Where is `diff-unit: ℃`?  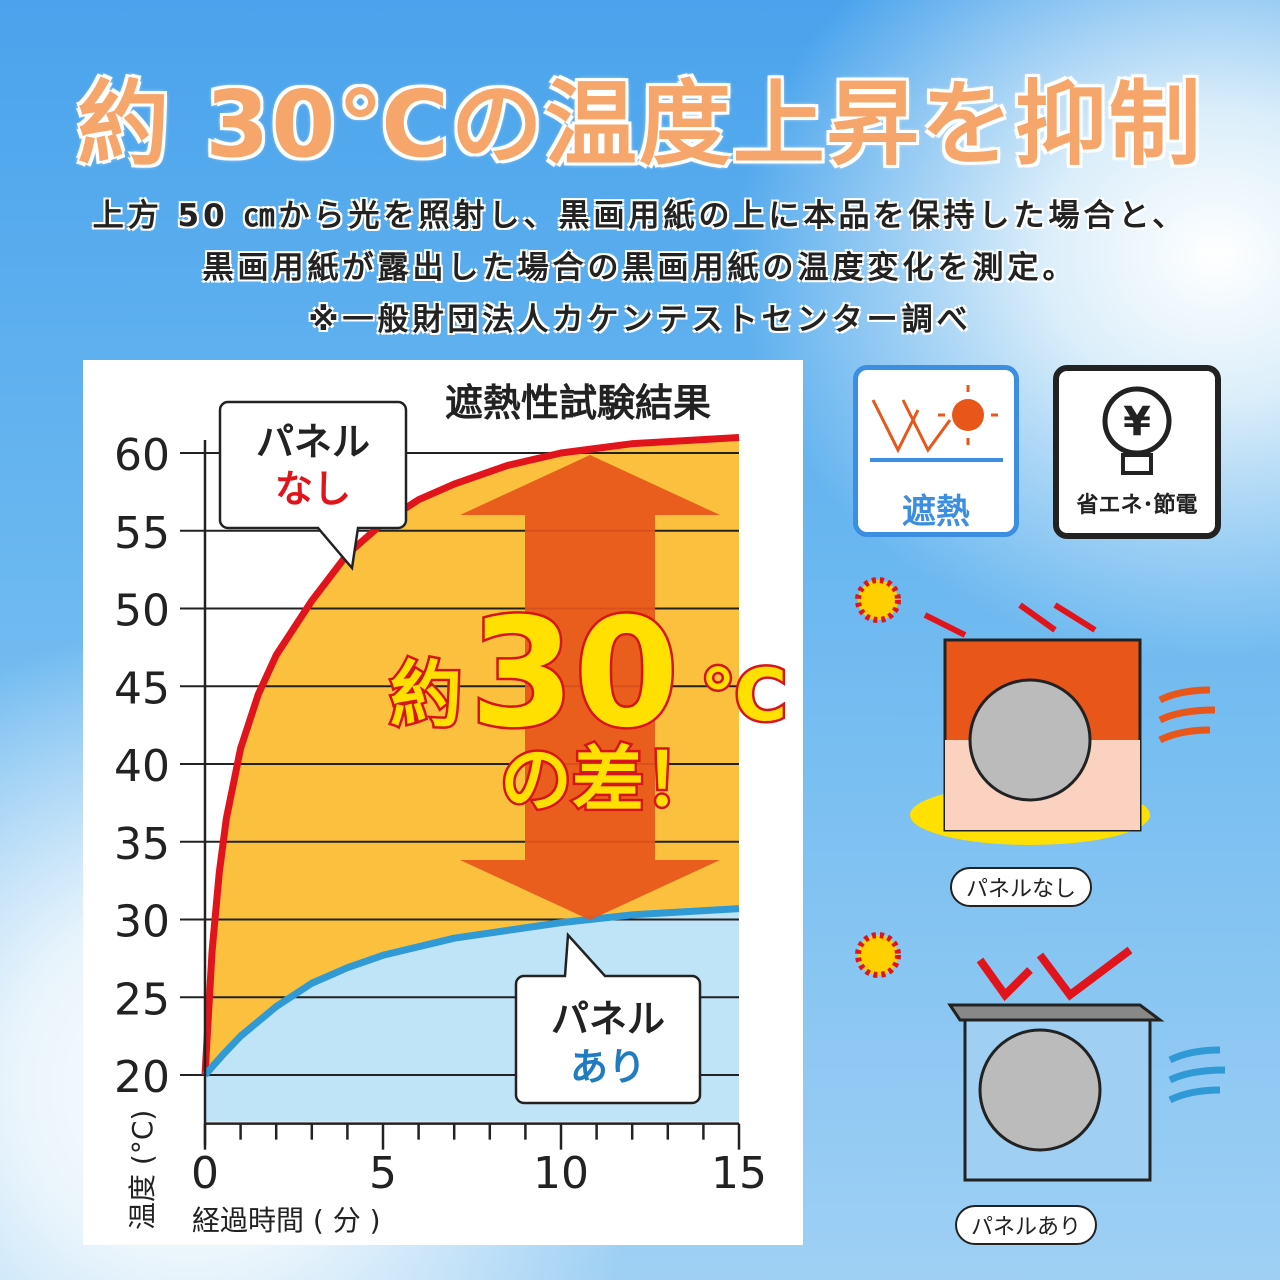 diff-unit: ℃ is located at coordinates (743, 695).